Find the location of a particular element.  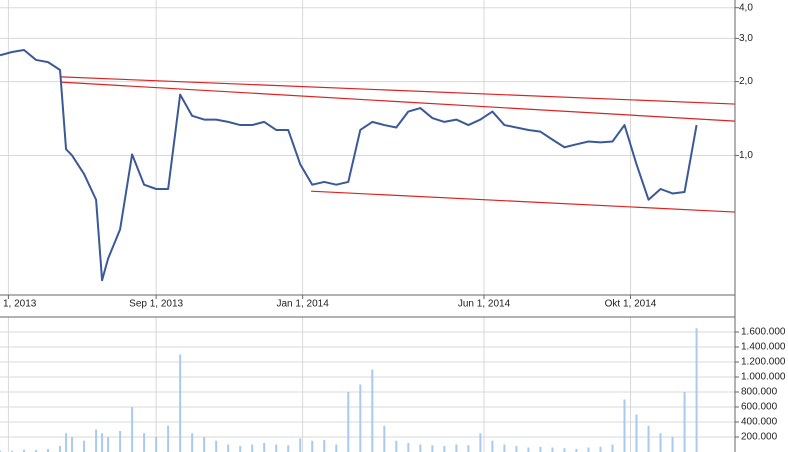

y-tick-label: 3,0 is located at coordinates (746, 38).